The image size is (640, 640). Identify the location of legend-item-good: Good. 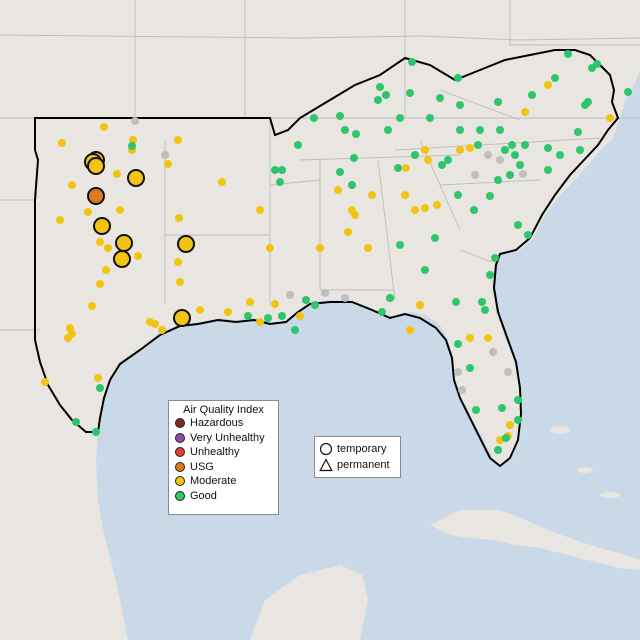
(226, 496).